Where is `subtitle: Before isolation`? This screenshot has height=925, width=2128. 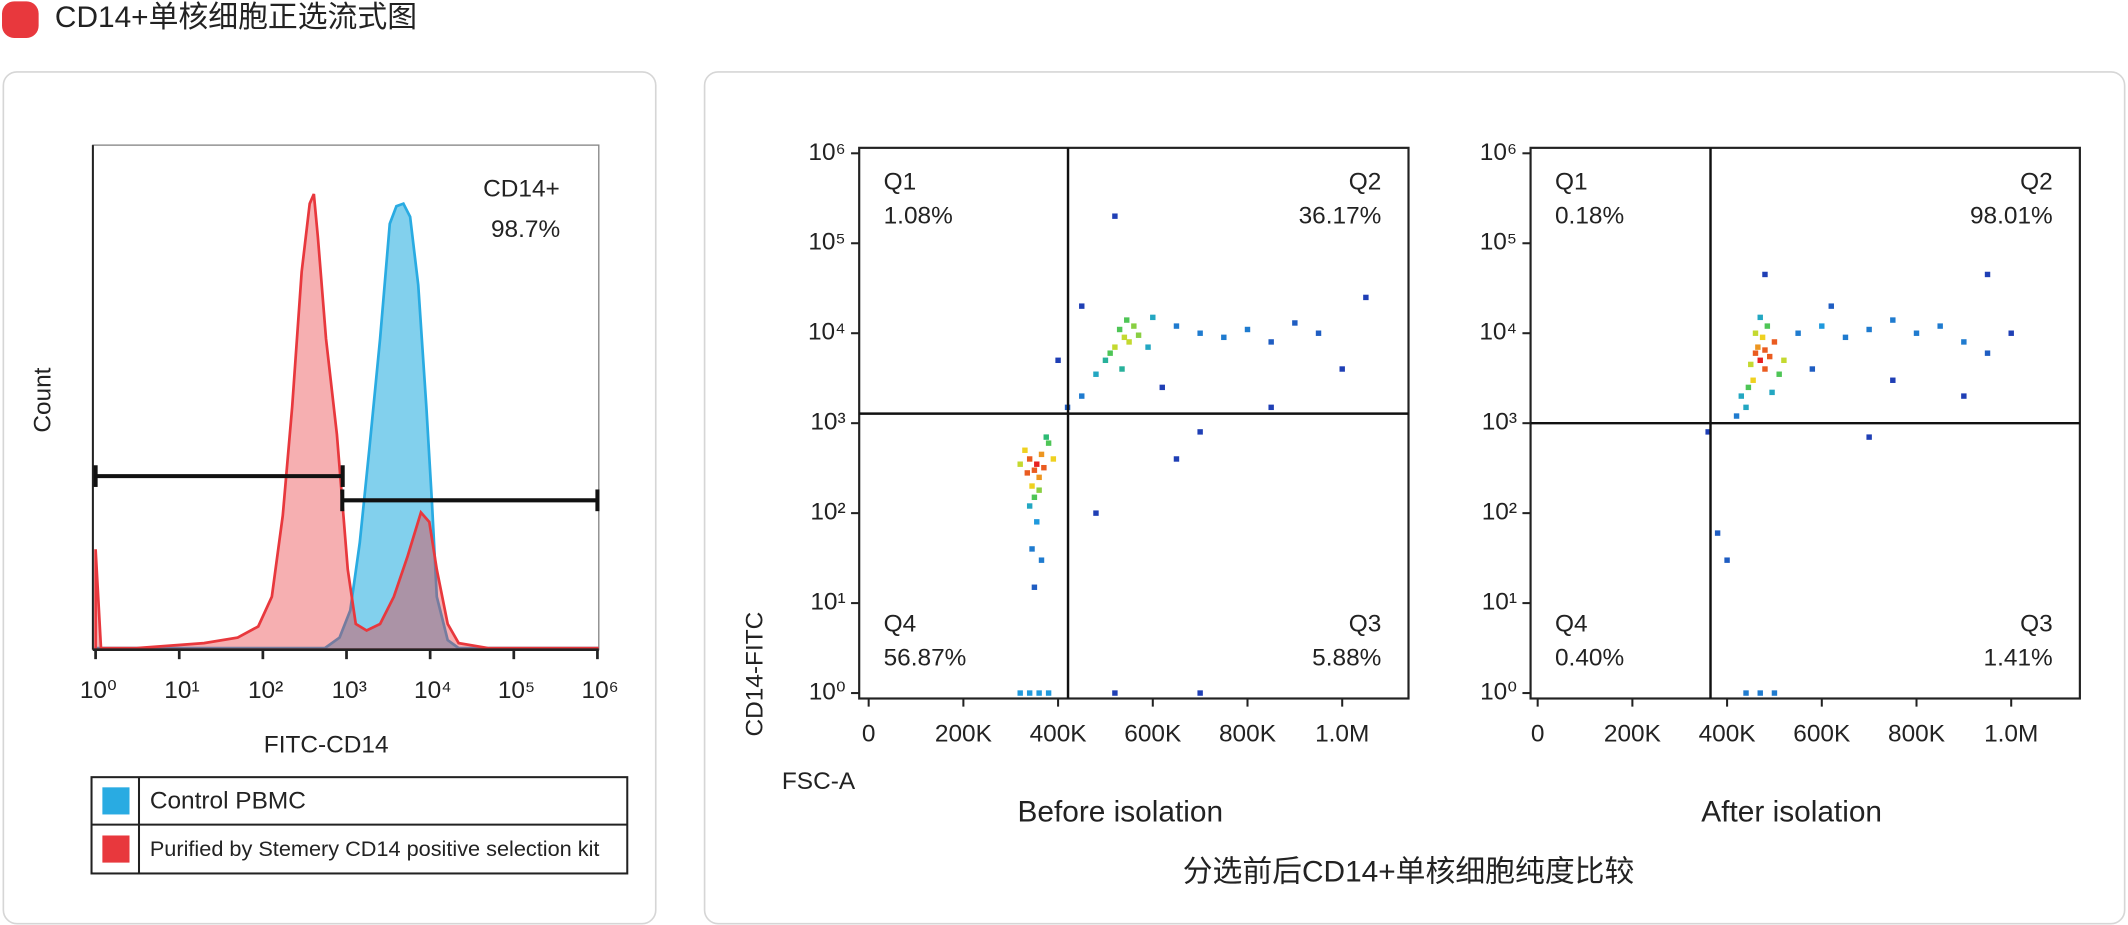
subtitle: Before isolation is located at coordinates (1120, 812).